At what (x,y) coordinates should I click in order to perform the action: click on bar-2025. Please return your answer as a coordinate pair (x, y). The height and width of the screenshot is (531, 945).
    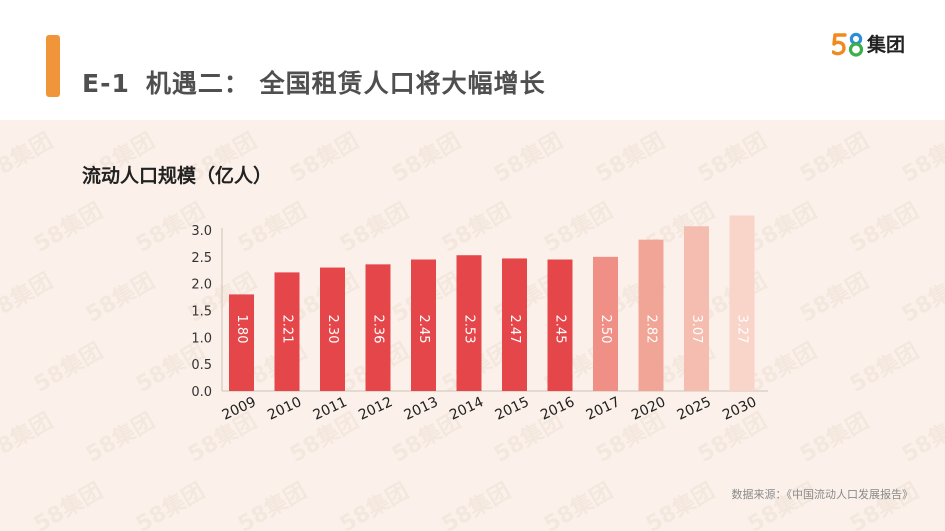
    Looking at the image, I should click on (696, 308).